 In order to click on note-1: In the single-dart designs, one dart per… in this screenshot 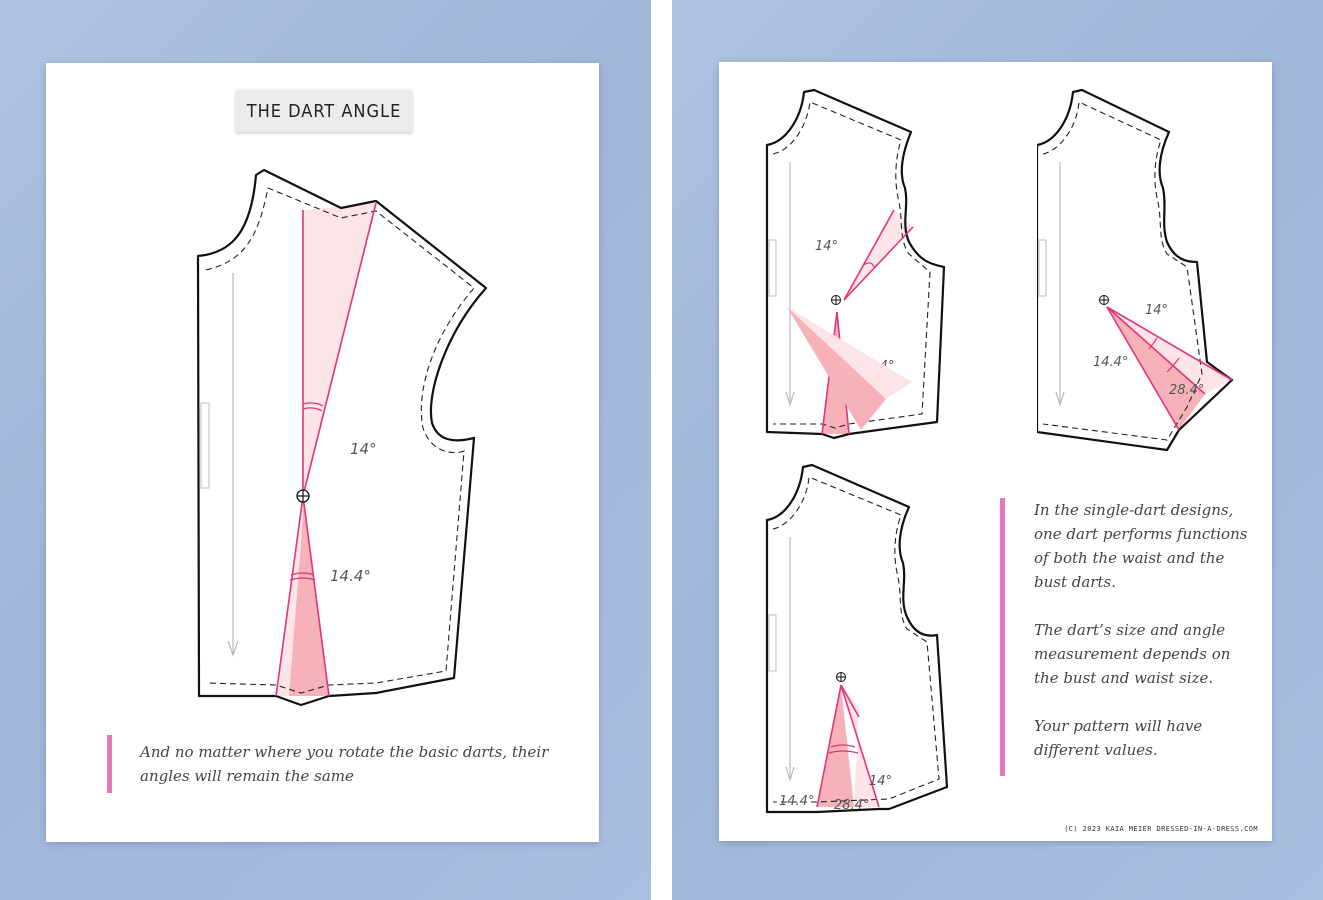, I will do `click(1141, 546)`.